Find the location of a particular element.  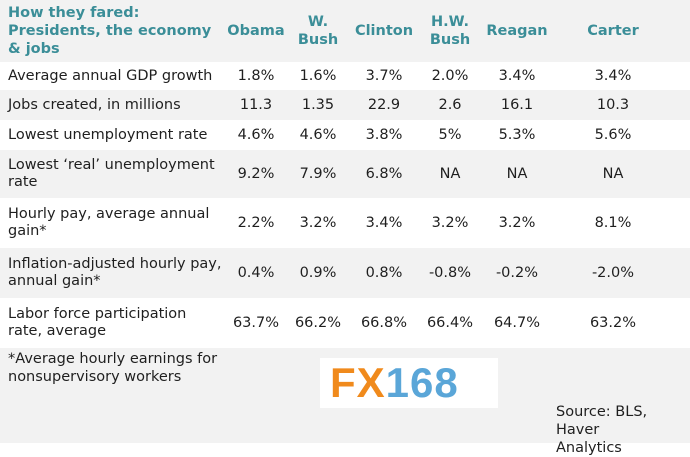

table-cell: 5.6% is located at coordinates (613, 135).